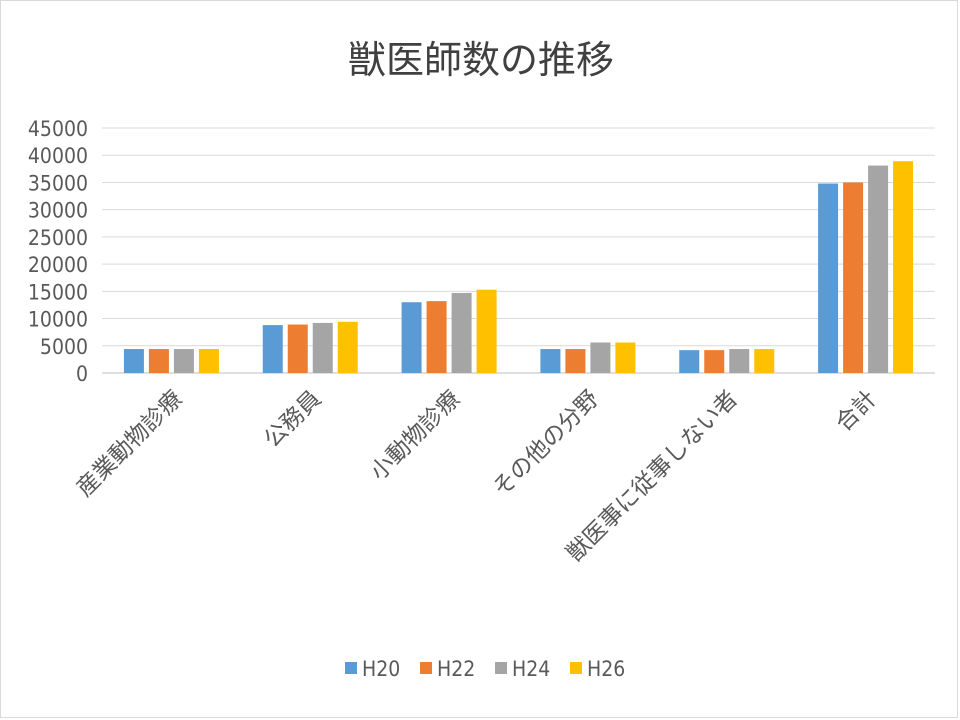 Image resolution: width=960 pixels, height=720 pixels. I want to click on y-tick-label: 25000, so click(58, 238).